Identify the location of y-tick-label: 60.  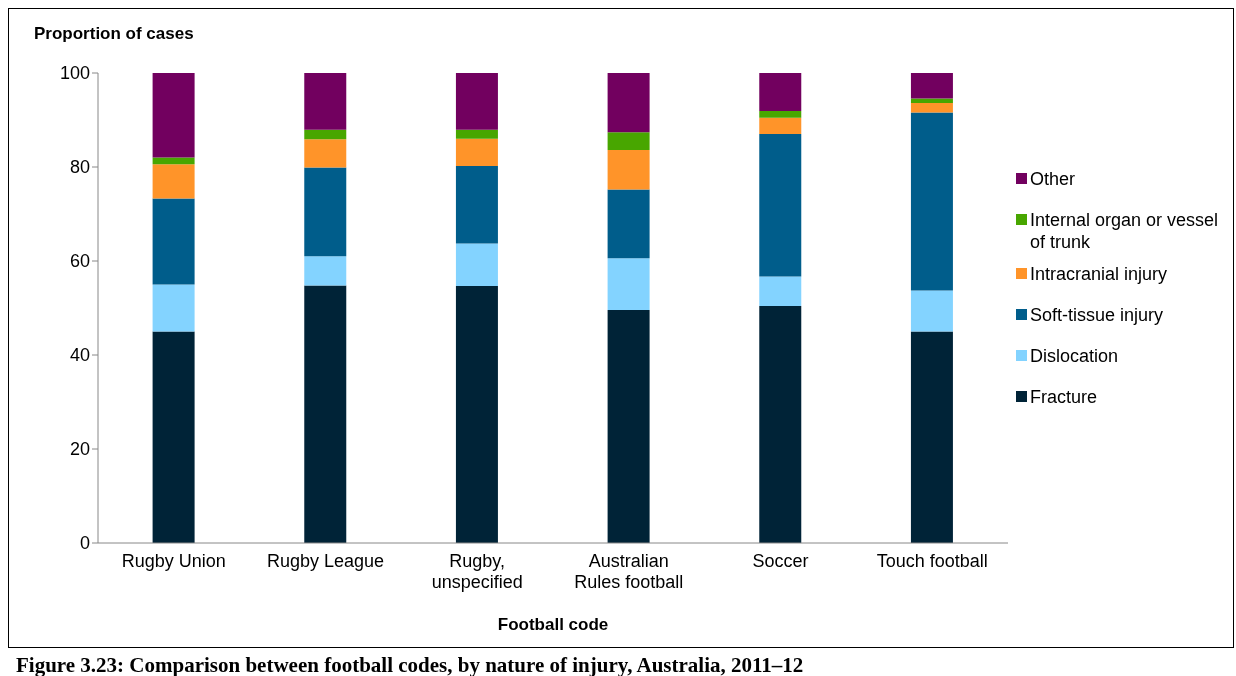
(79, 261).